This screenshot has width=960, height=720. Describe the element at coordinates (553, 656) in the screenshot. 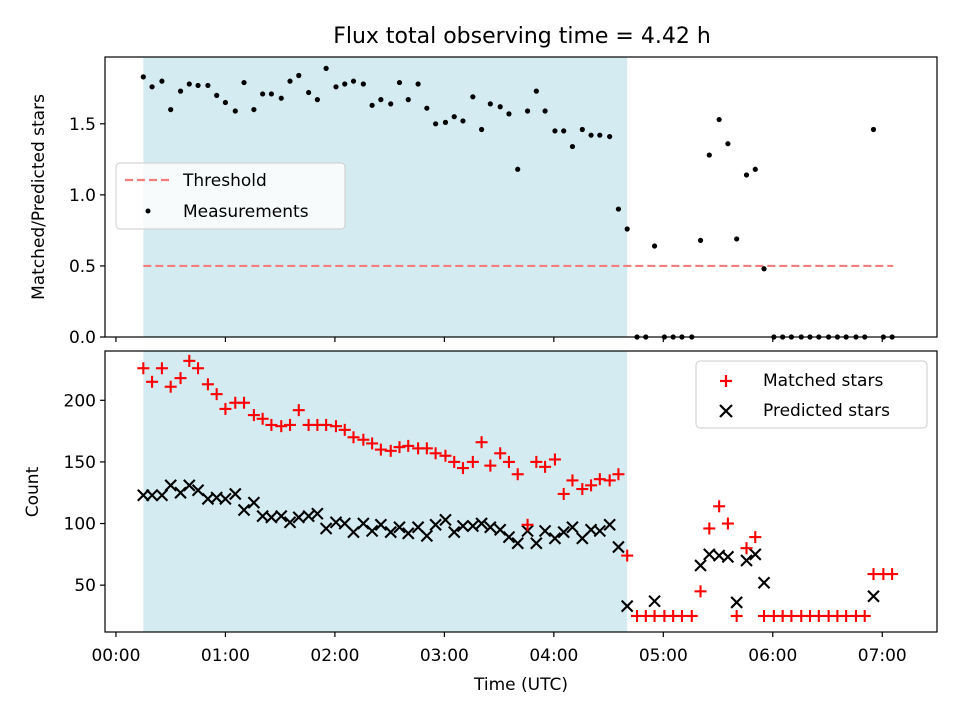

I see `bottom-x-tick-label: 04:00` at that location.